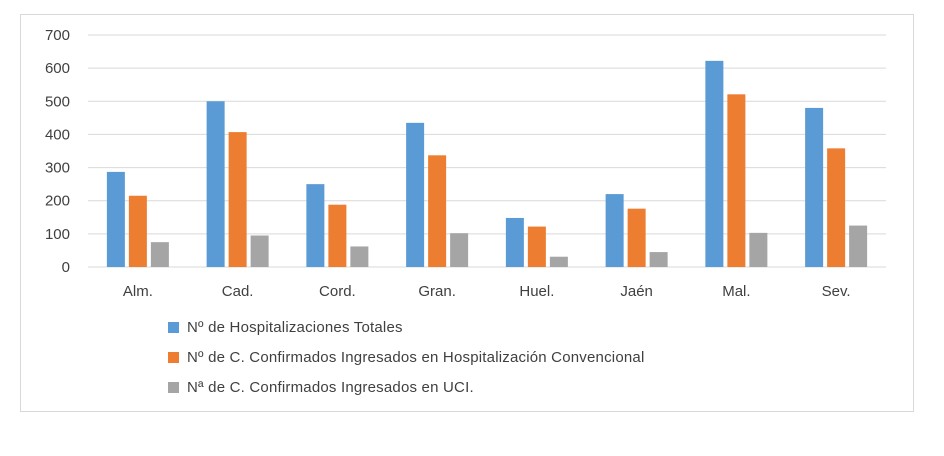  What do you see at coordinates (57, 234) in the screenshot?
I see `y-tick-label: 100` at bounding box center [57, 234].